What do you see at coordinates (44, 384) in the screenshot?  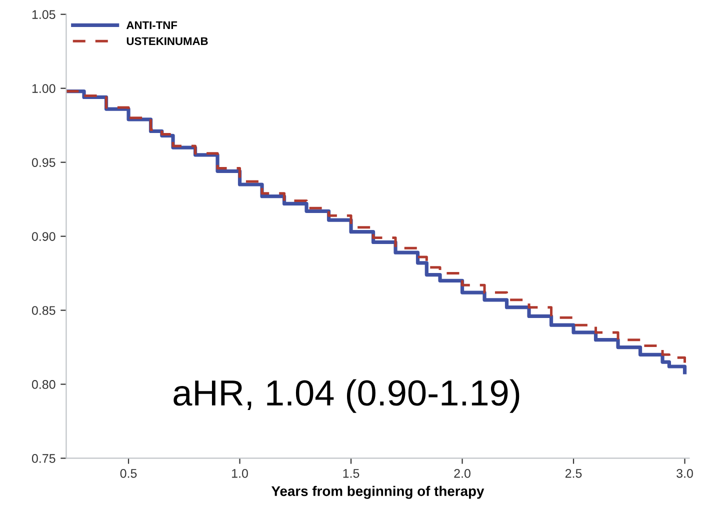 I see `y-tick-label: 0.80` at bounding box center [44, 384].